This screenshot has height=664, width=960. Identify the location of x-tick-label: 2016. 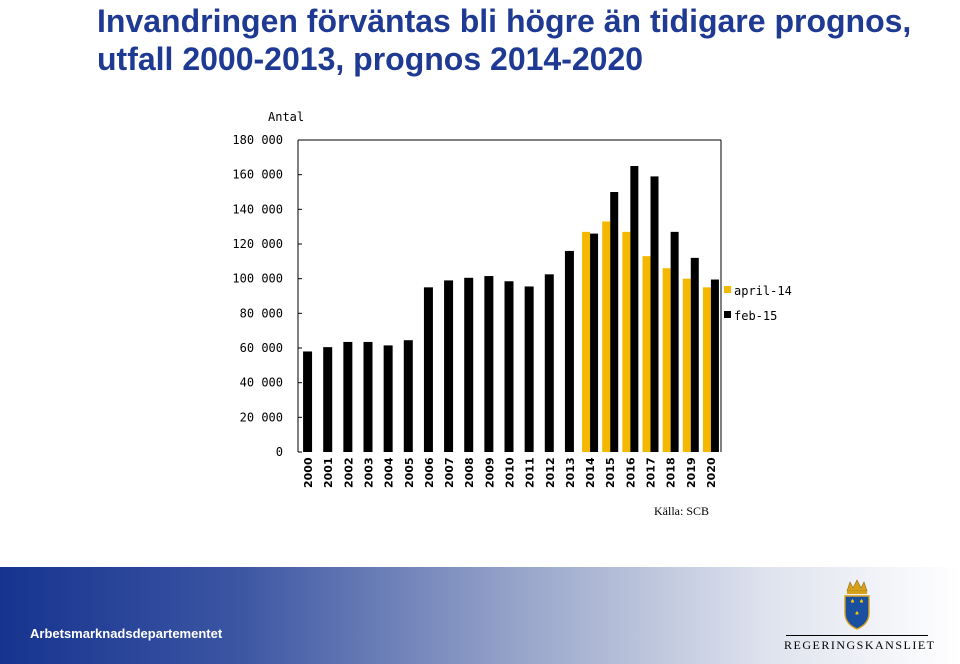
(630, 472).